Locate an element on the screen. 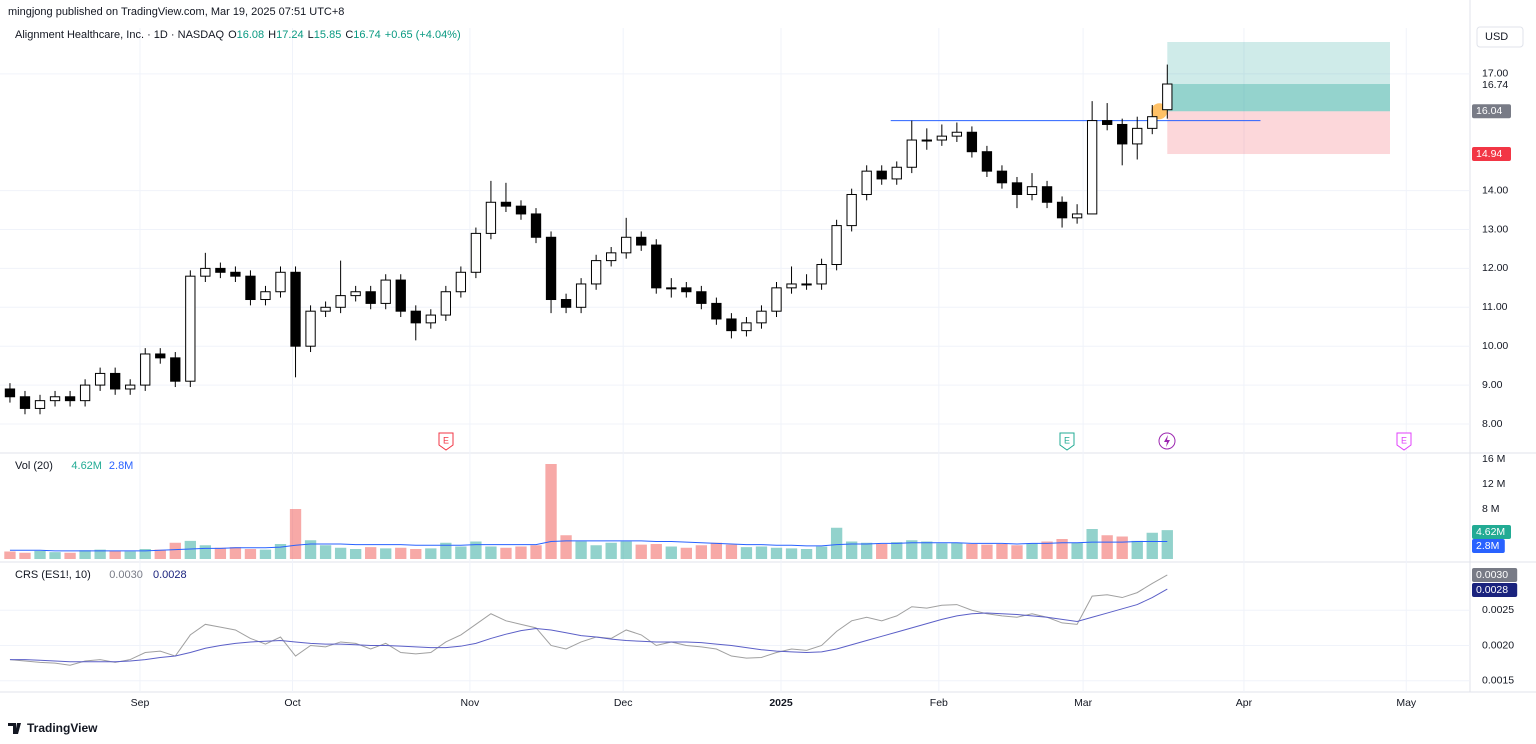 Image resolution: width=1536 pixels, height=744 pixels. event-icon is located at coordinates (1404, 441).